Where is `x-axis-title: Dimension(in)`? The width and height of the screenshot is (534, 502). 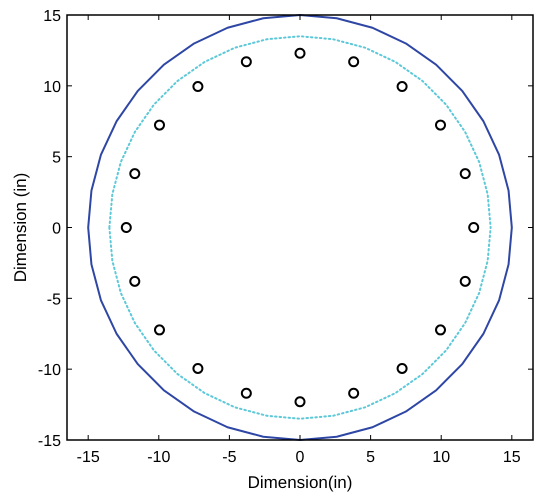
x-axis-title: Dimension(in) is located at coordinates (300, 482).